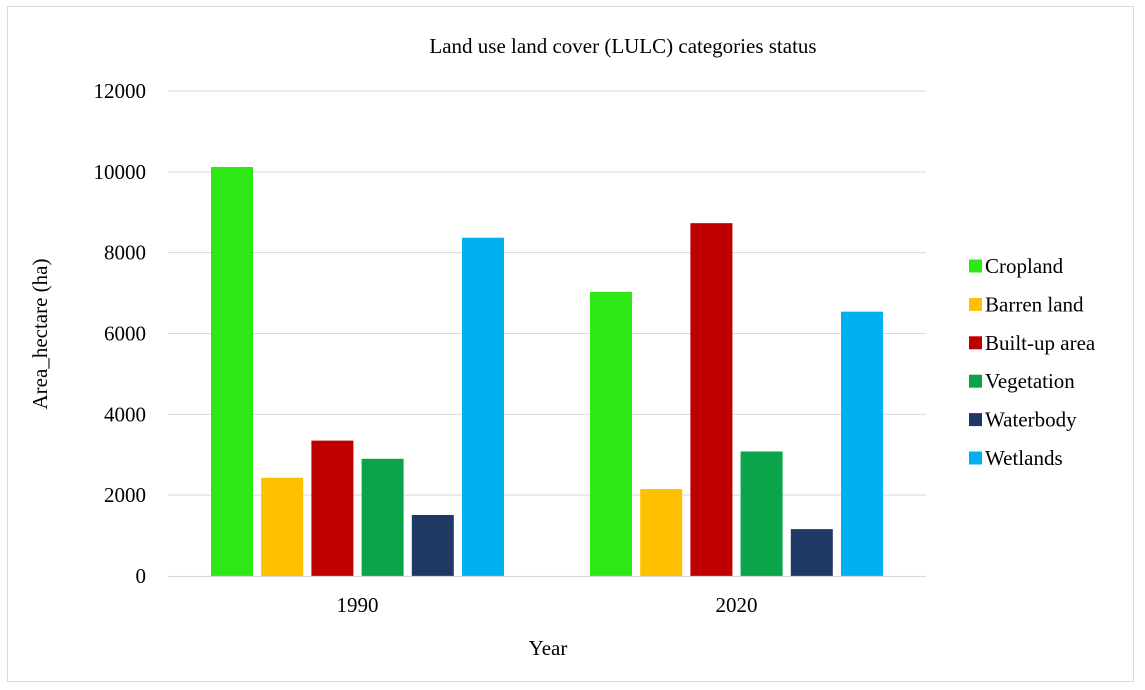  I want to click on y-tick-label: 2000, so click(125, 495).